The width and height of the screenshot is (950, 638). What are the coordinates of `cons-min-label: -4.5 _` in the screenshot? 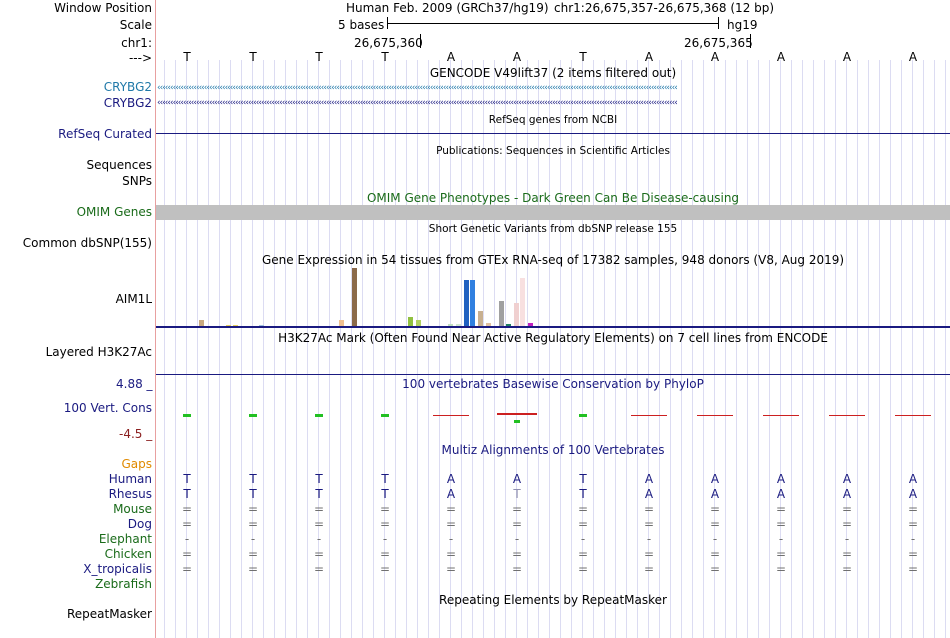 It's located at (136, 434).